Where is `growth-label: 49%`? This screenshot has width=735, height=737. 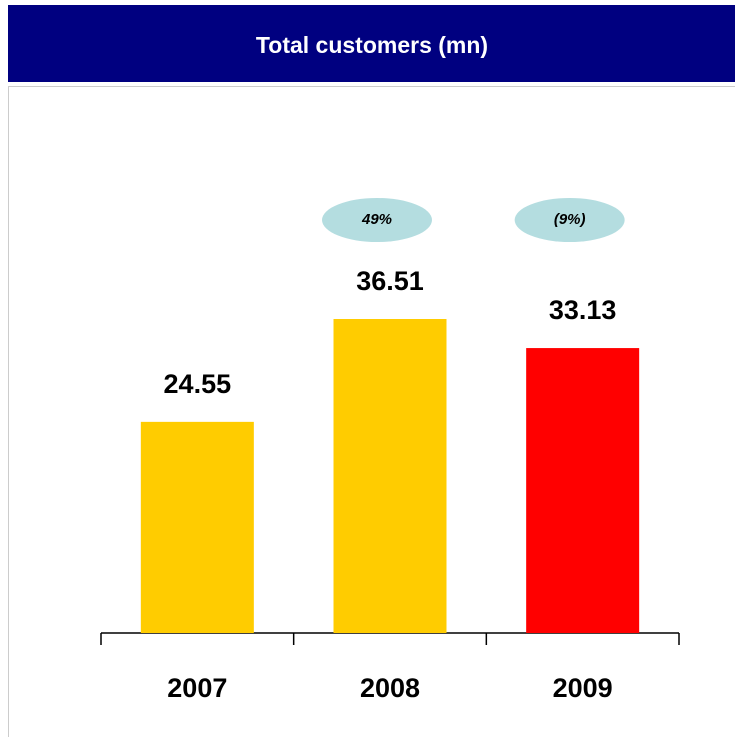 growth-label: 49% is located at coordinates (376, 219).